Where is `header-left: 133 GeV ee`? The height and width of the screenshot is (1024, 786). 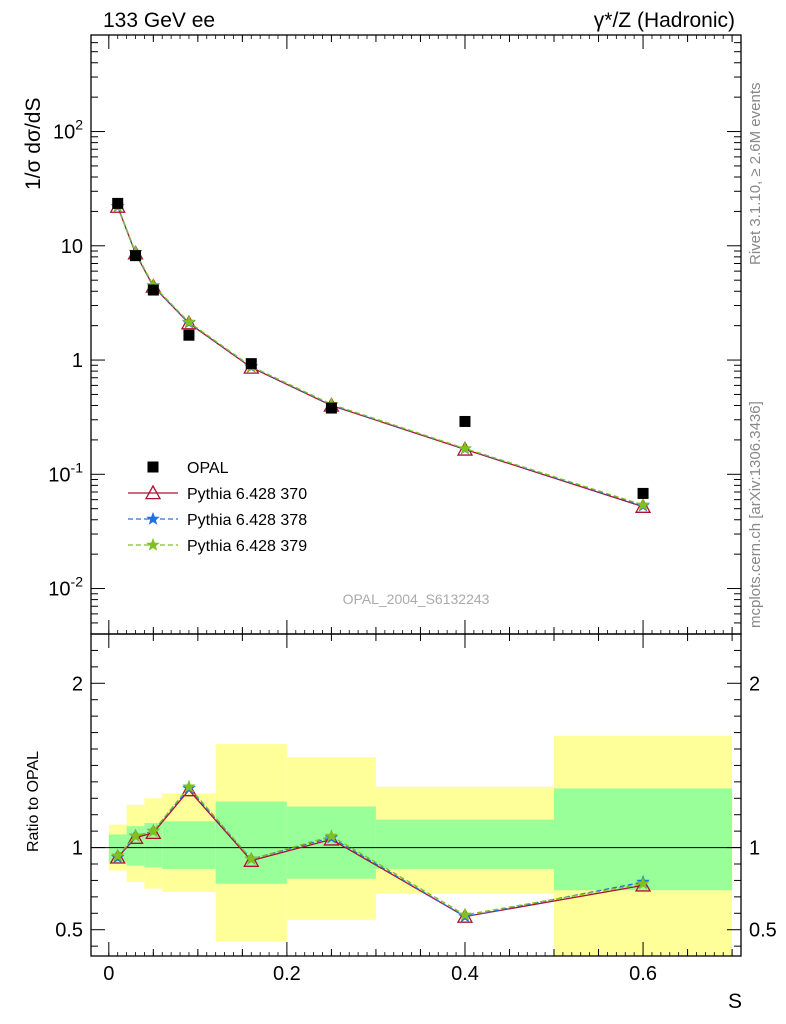 header-left: 133 GeV ee is located at coordinates (159, 20).